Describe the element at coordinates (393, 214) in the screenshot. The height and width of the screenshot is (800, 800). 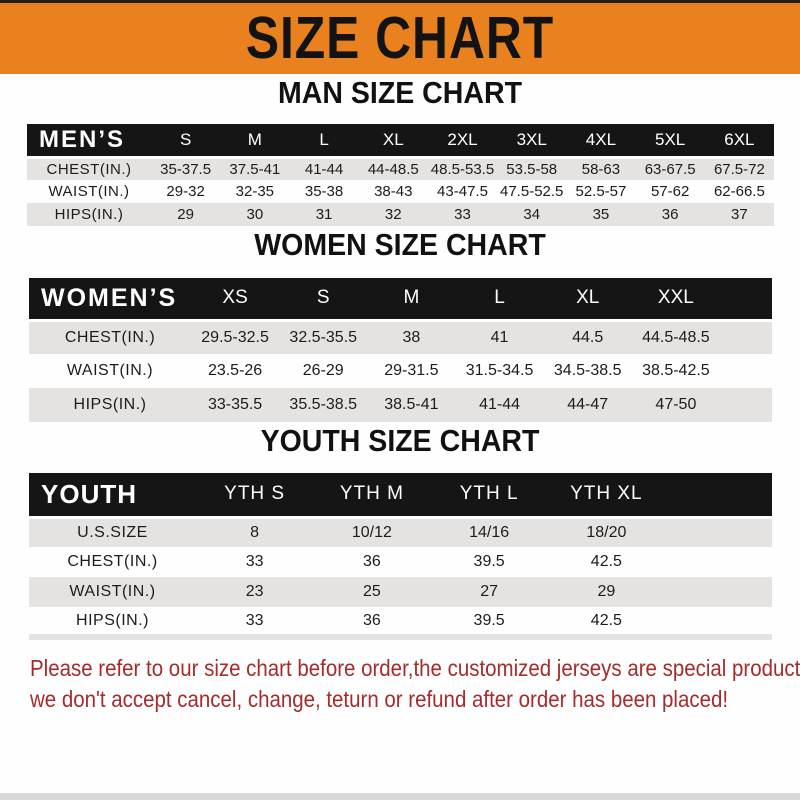
I see `size-value-cell: 32` at that location.